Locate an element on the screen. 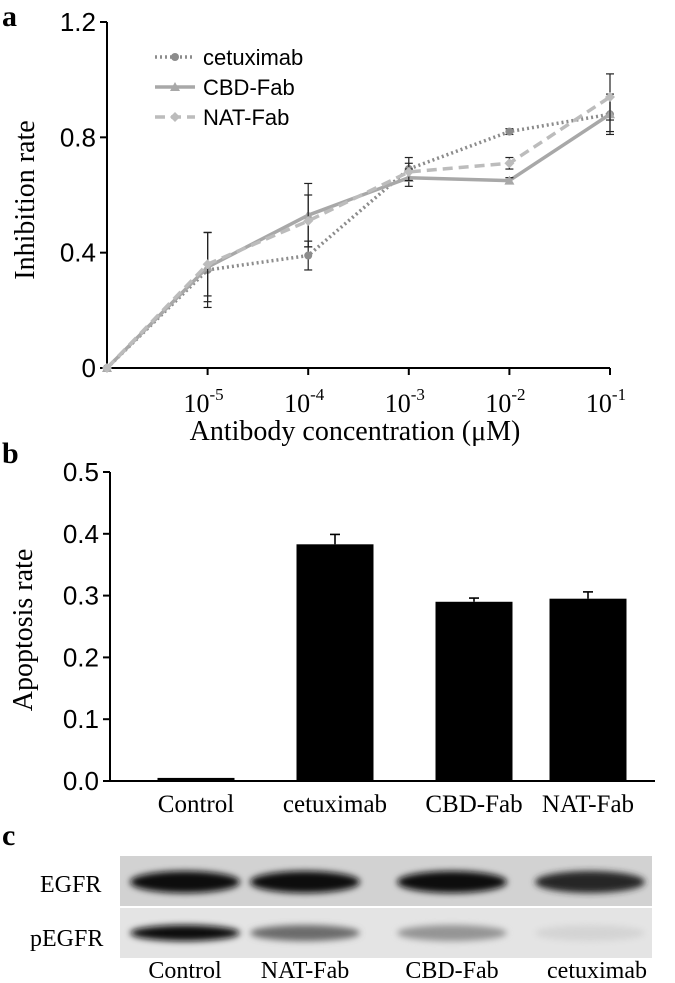 The width and height of the screenshot is (675, 983). panel-label-c: c is located at coordinates (8, 835).